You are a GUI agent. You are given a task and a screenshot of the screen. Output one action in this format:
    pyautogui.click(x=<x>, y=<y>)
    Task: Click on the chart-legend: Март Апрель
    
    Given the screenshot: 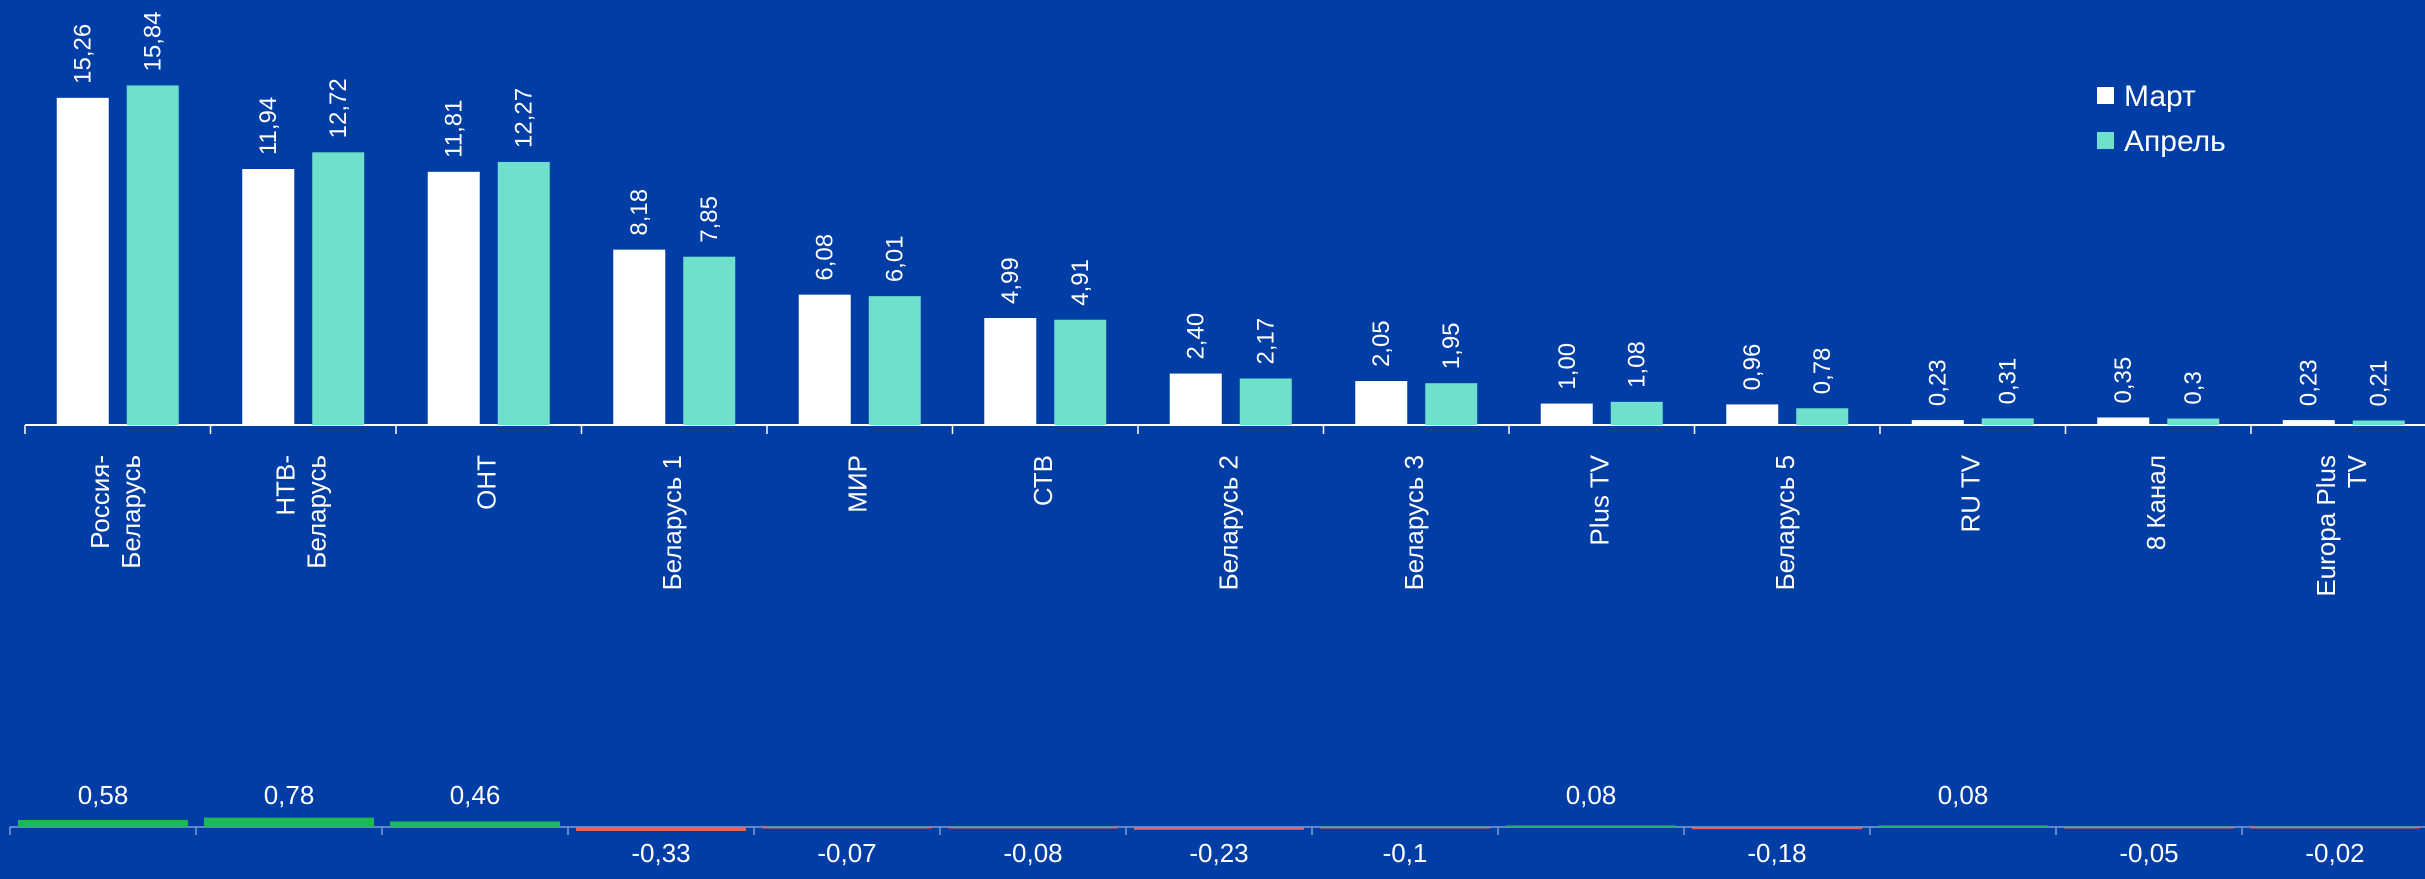 What is the action you would take?
    pyautogui.click(x=2161, y=119)
    